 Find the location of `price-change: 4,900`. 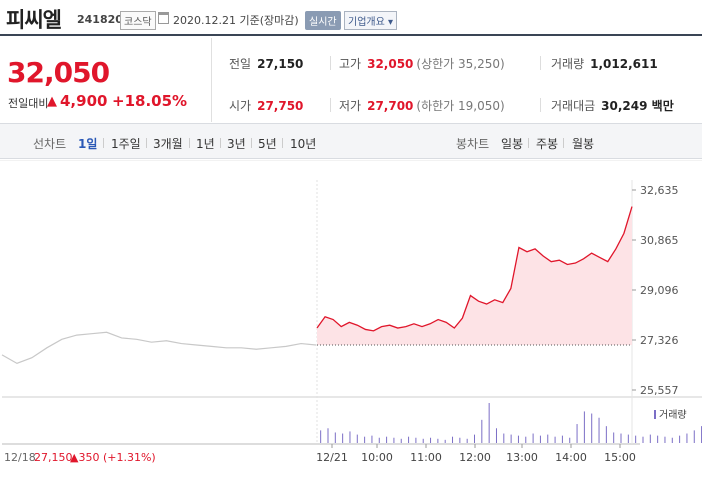

price-change: 4,900 is located at coordinates (84, 101).